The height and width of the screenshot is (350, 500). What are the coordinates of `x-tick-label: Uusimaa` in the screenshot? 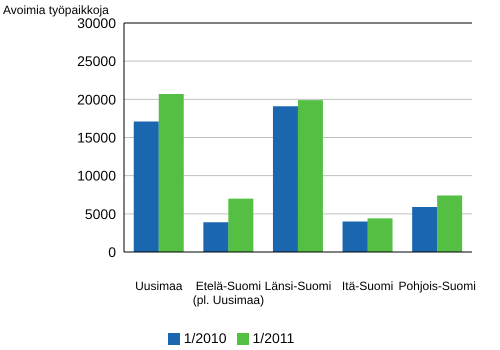 It's located at (159, 286).